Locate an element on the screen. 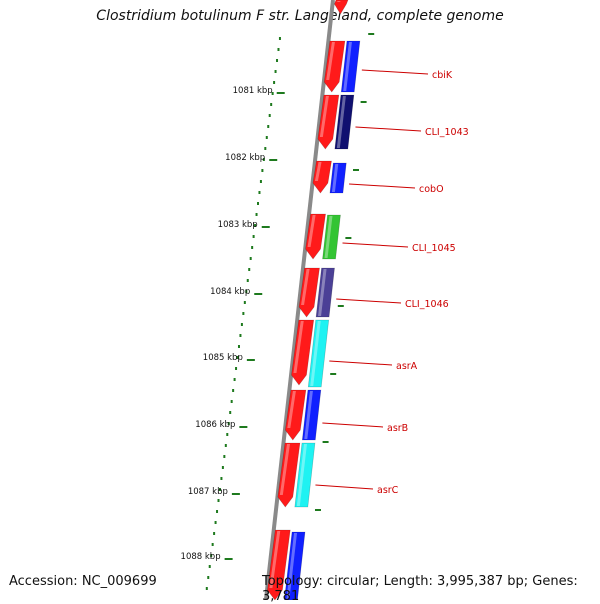 The width and height of the screenshot is (600, 604). gene-cbik-highlight is located at coordinates (347, 66).